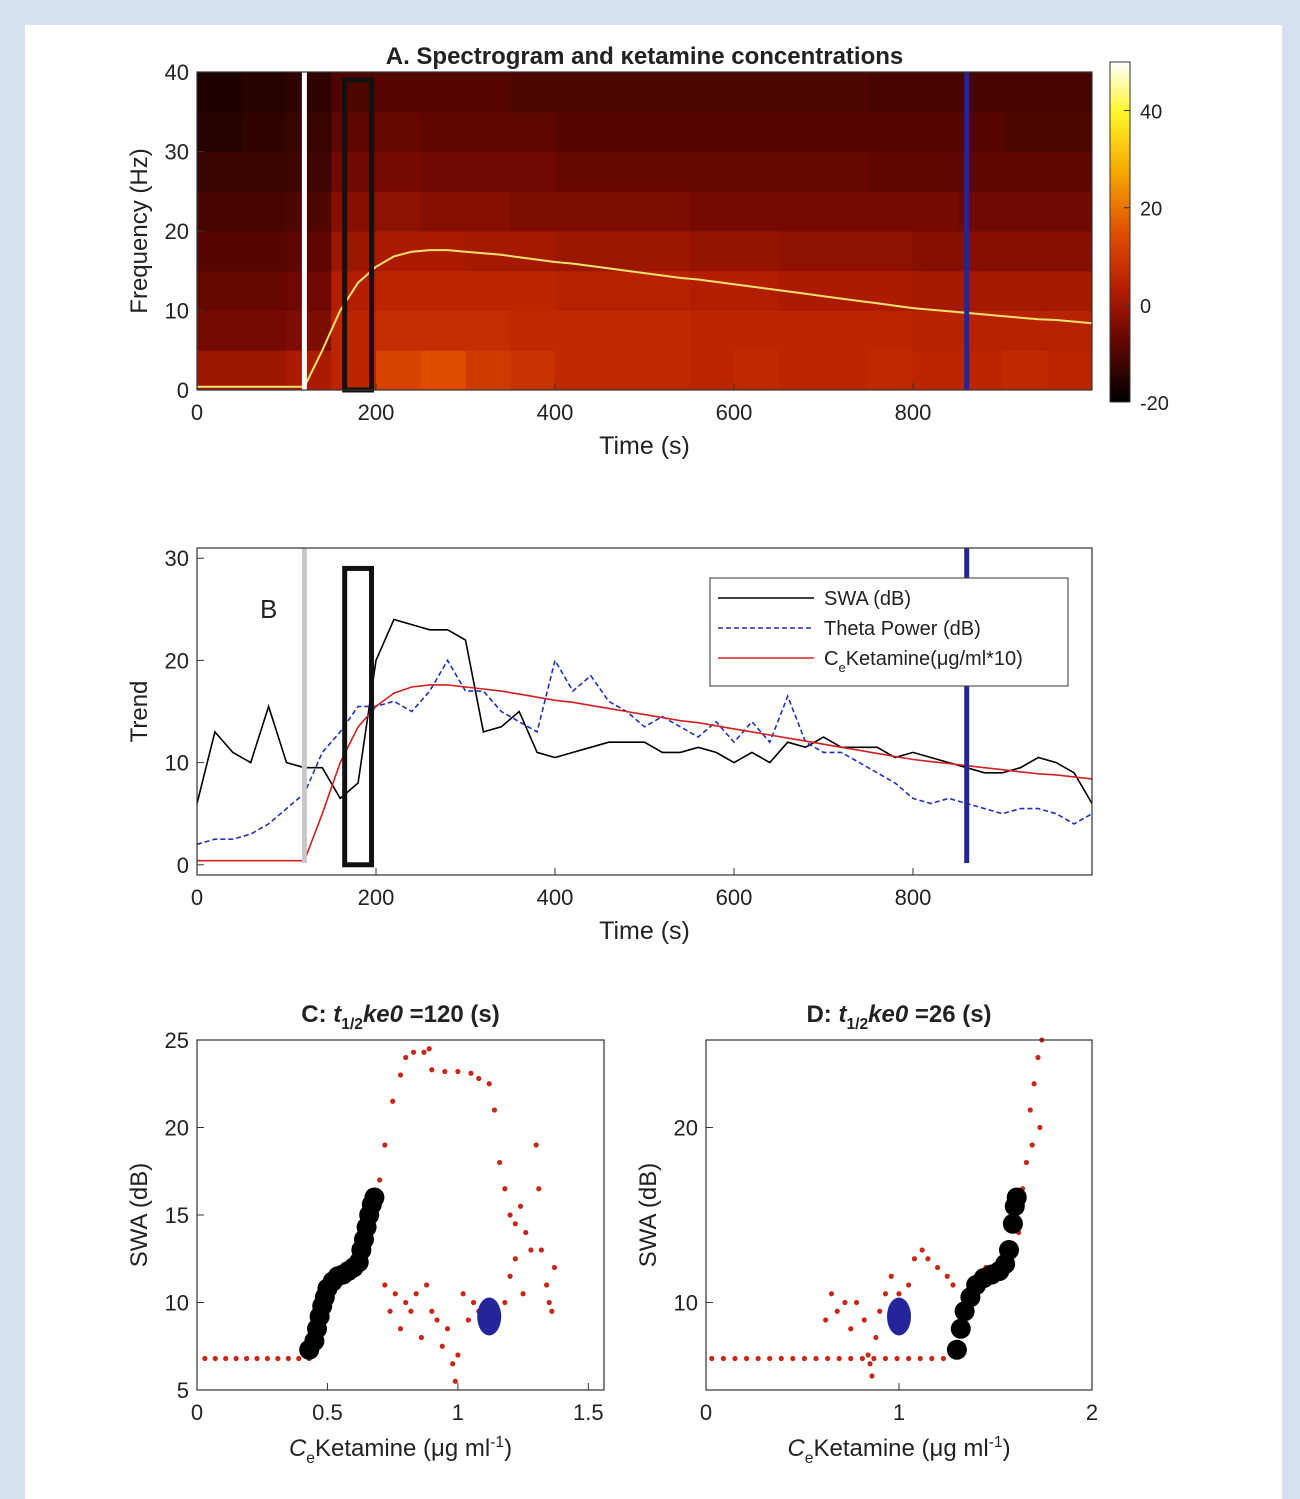 Image resolution: width=1300 pixels, height=1499 pixels. What do you see at coordinates (402, 1448) in the screenshot?
I see `x-axis-label-part: Ketamine (μg ml` at bounding box center [402, 1448].